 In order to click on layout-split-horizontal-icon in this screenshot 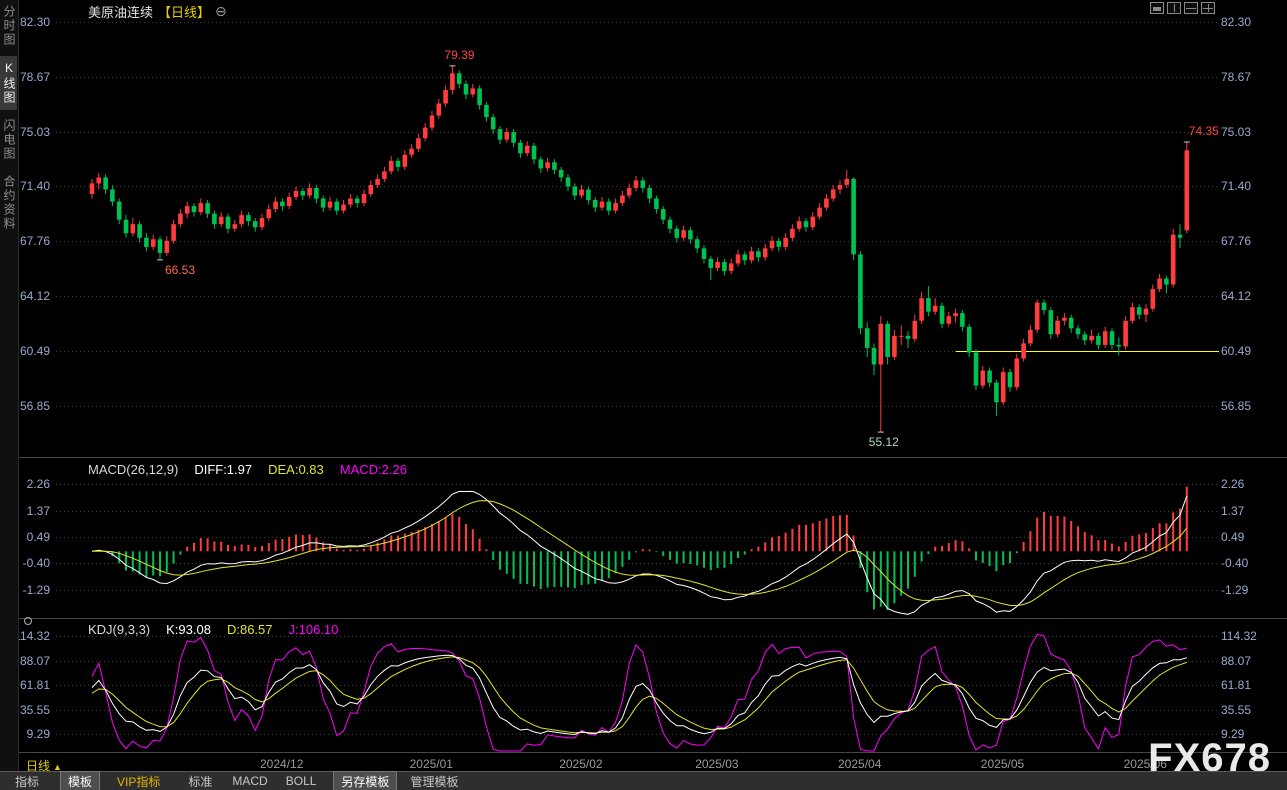, I will do `click(1191, 8)`.